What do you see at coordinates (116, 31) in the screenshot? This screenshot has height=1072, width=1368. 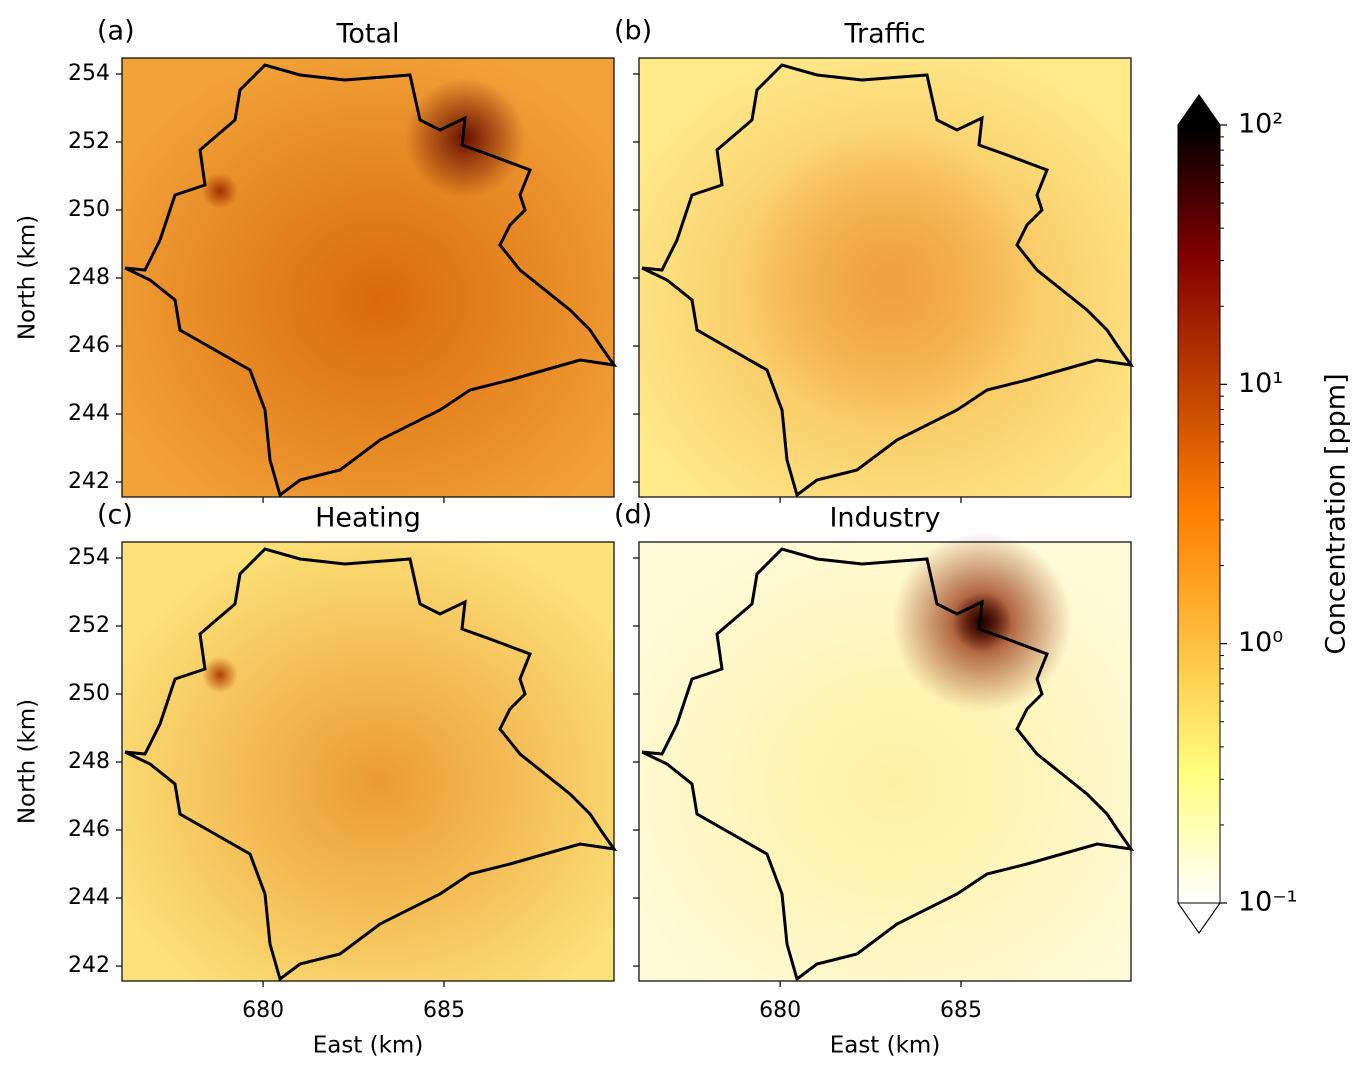 I see `panel-label: (a)` at bounding box center [116, 31].